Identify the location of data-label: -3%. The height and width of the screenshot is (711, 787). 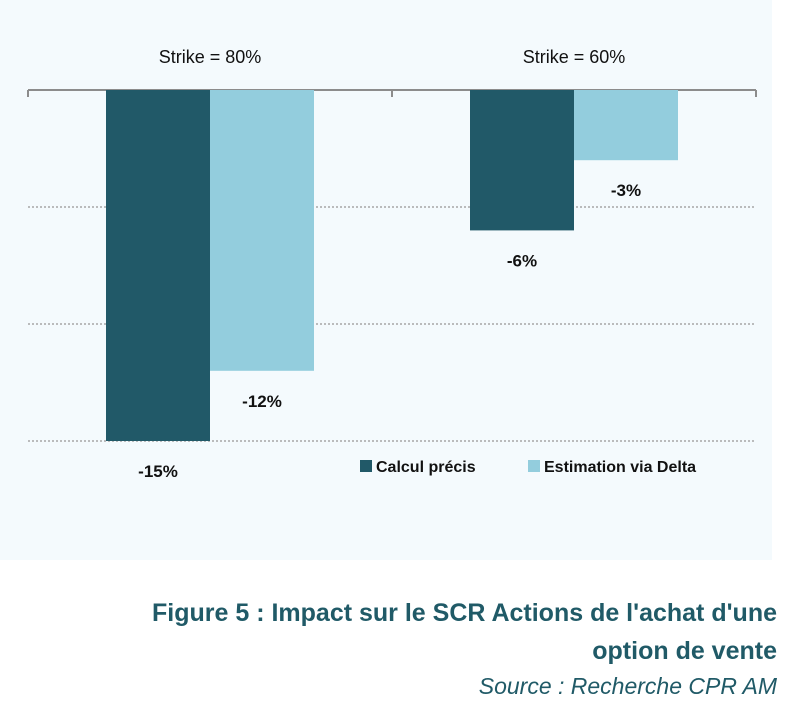
(626, 190).